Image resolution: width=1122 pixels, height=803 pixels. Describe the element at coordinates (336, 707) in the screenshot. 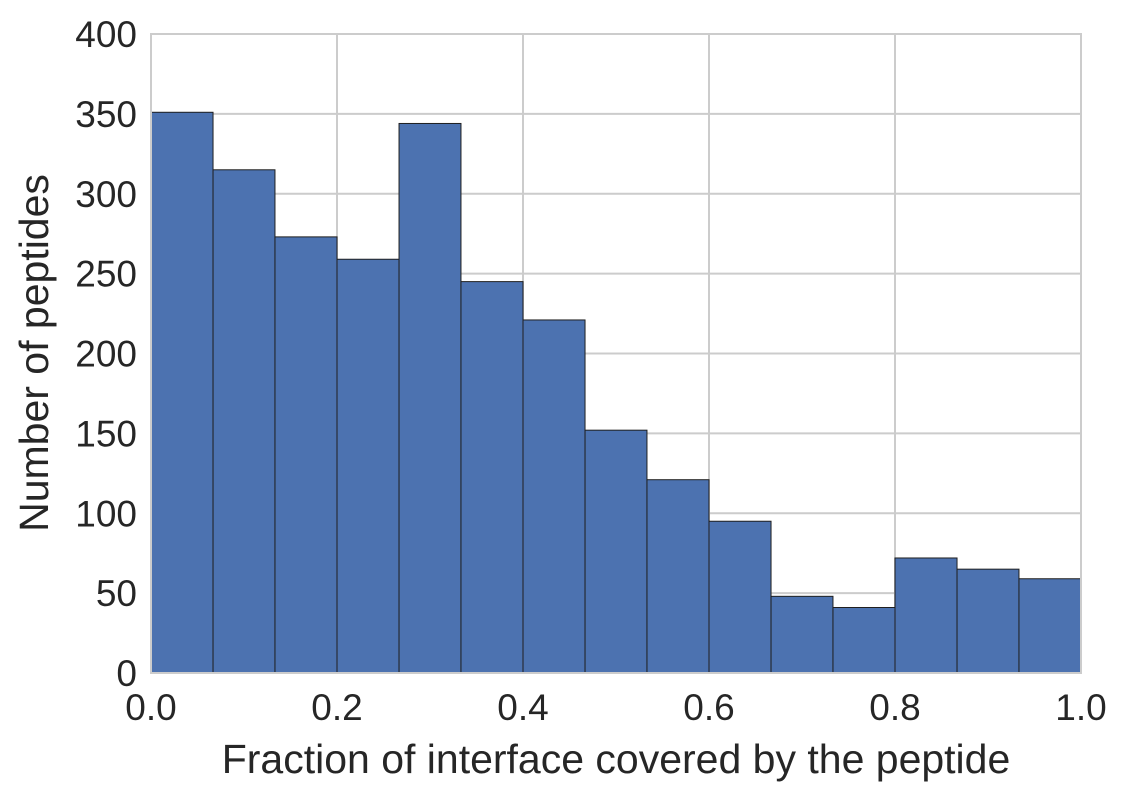

I see `x-tick-label: 0.2` at that location.